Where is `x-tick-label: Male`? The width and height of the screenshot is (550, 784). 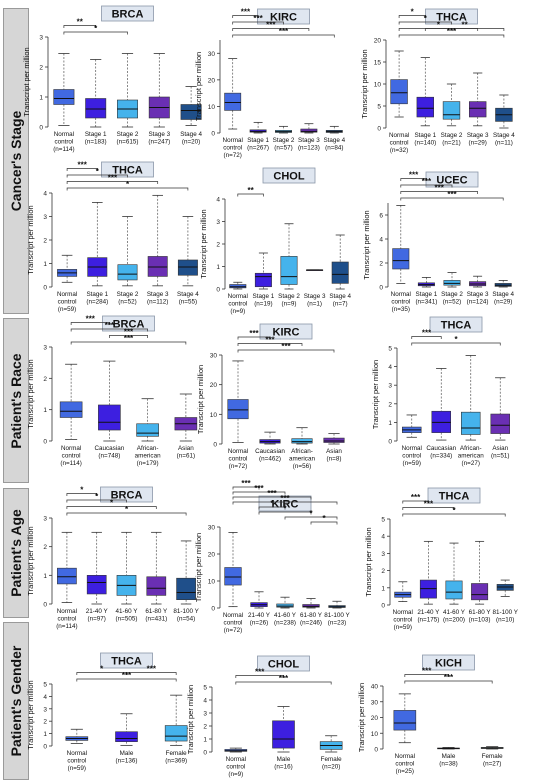 x-tick-label: Male is located at coordinates (284, 759).